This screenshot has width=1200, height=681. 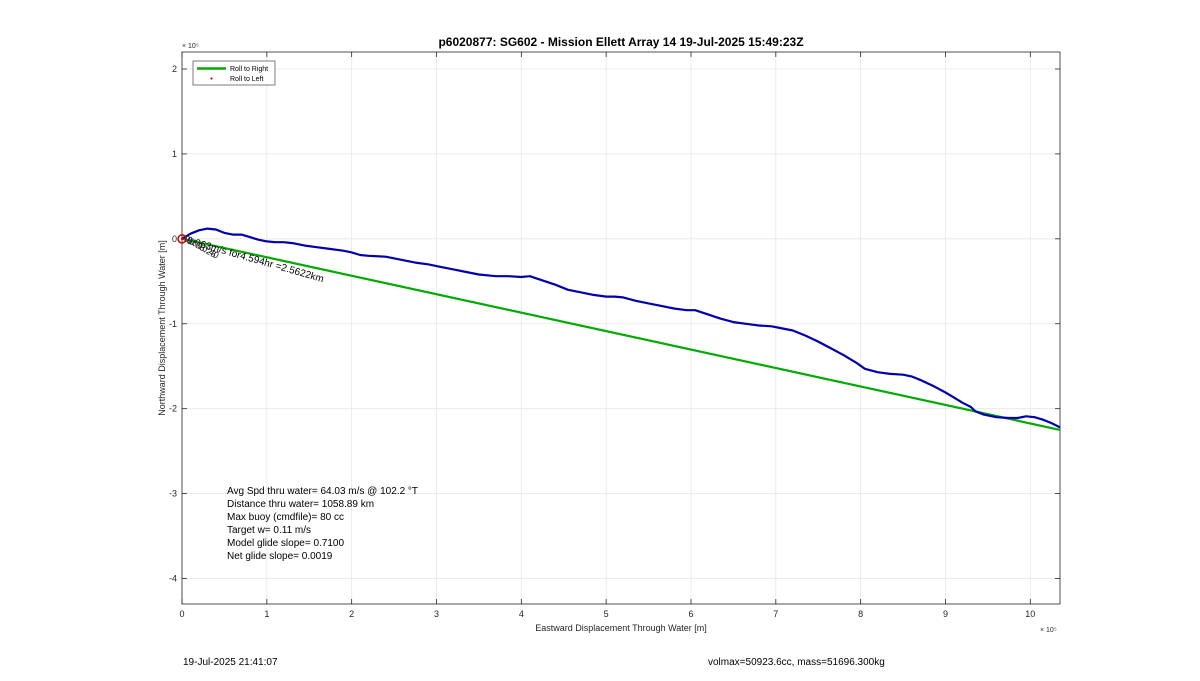 What do you see at coordinates (606, 614) in the screenshot?
I see `x-tick-label: 5` at bounding box center [606, 614].